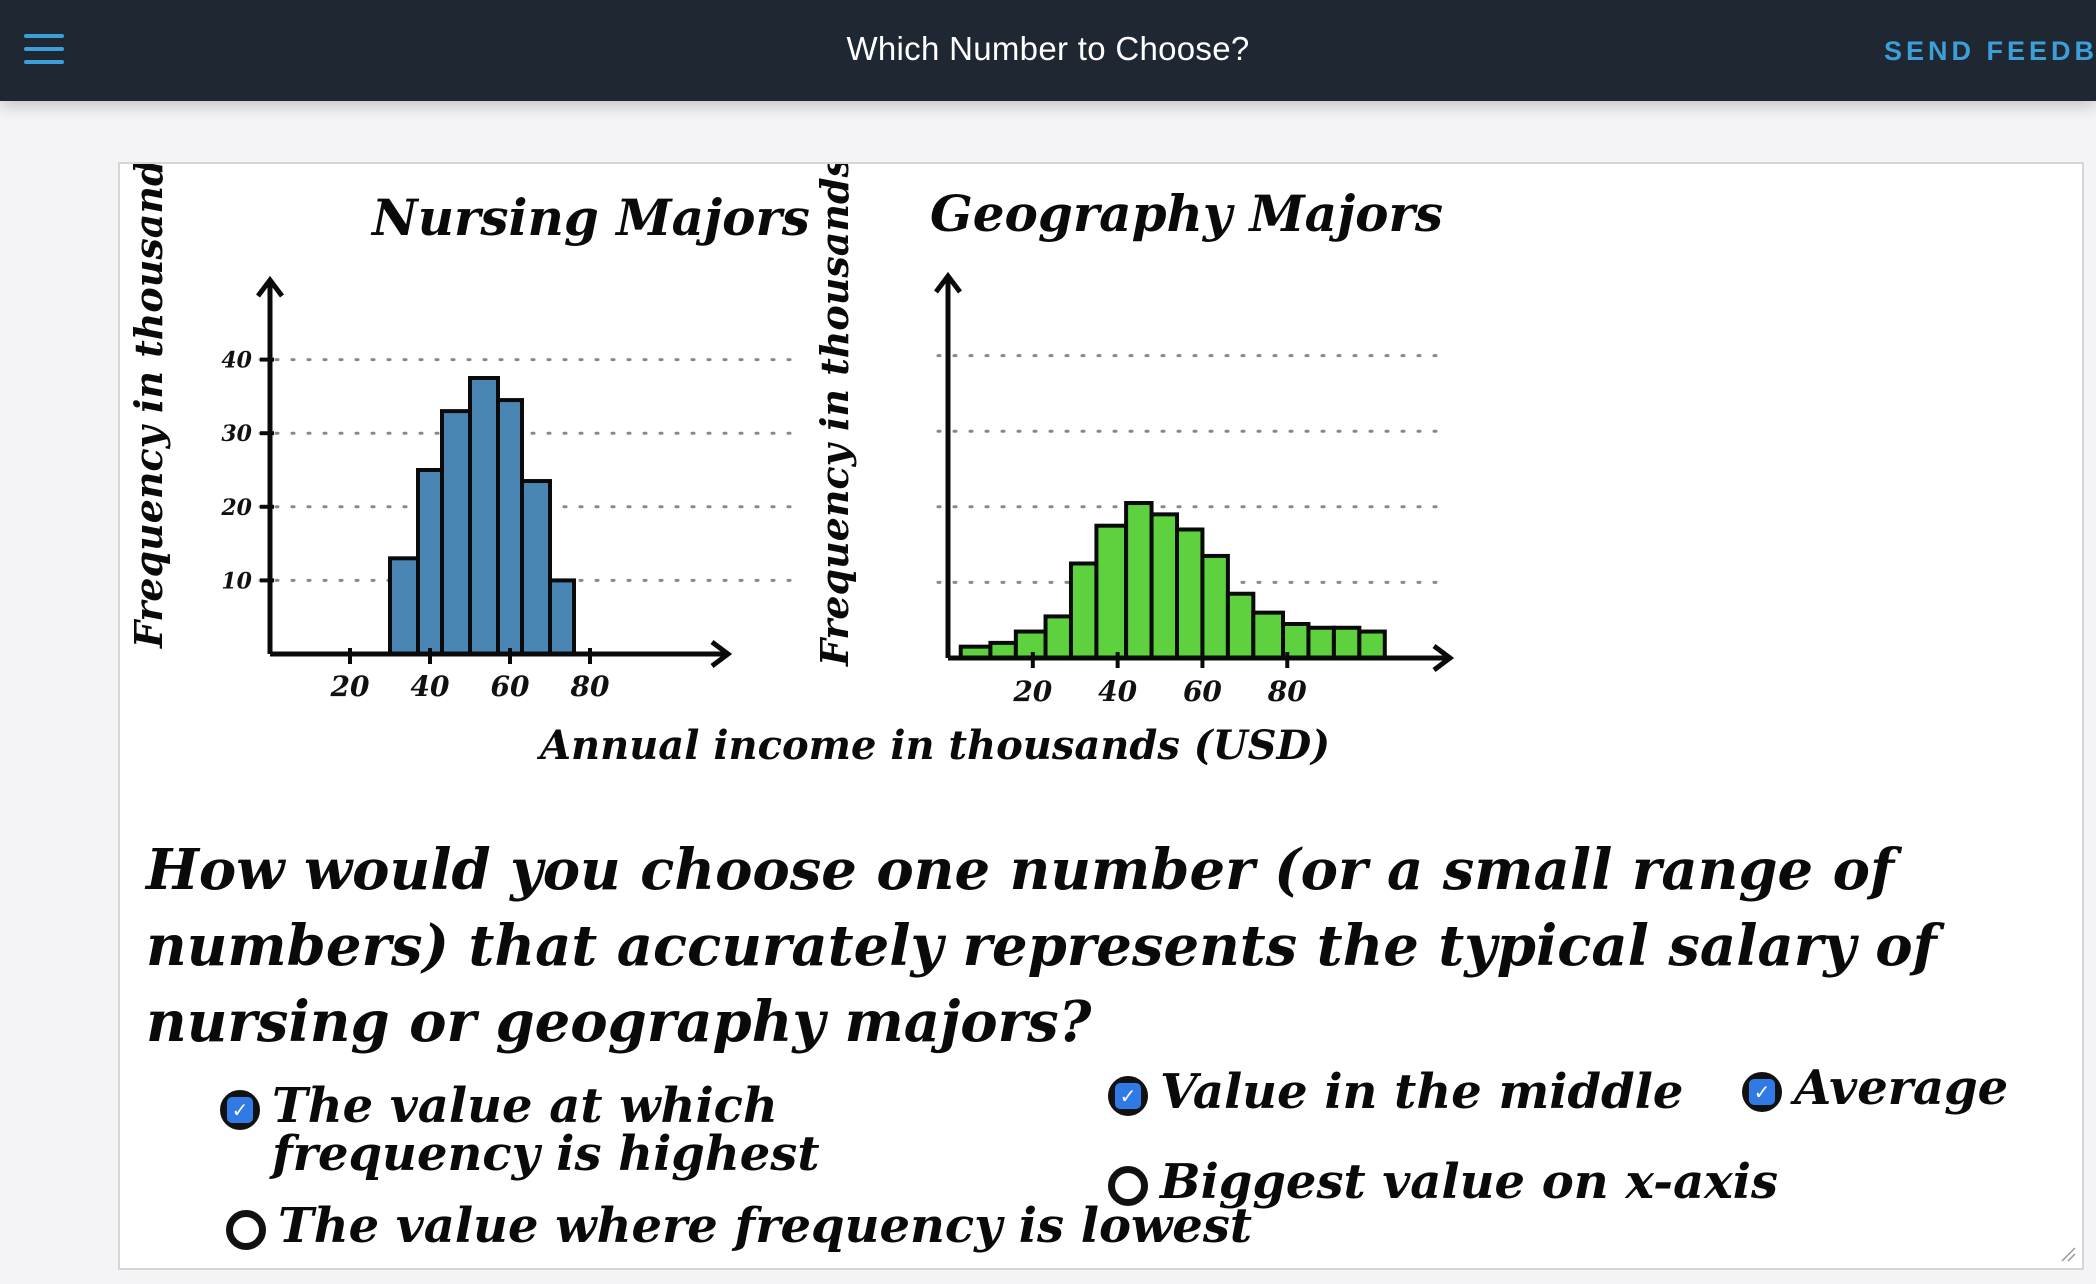 The image size is (2096, 1284). I want to click on option-lowest-frequency: ✓ The value where frequency is lowest, so click(739, 1226).